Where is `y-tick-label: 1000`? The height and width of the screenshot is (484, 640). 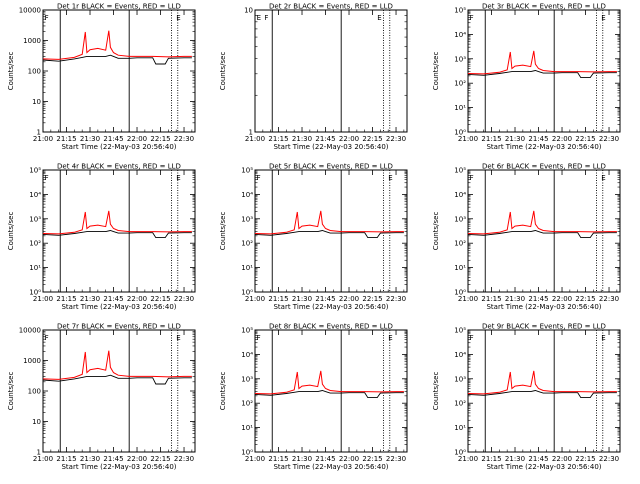
y-tick-label: 1000 is located at coordinates (32, 41).